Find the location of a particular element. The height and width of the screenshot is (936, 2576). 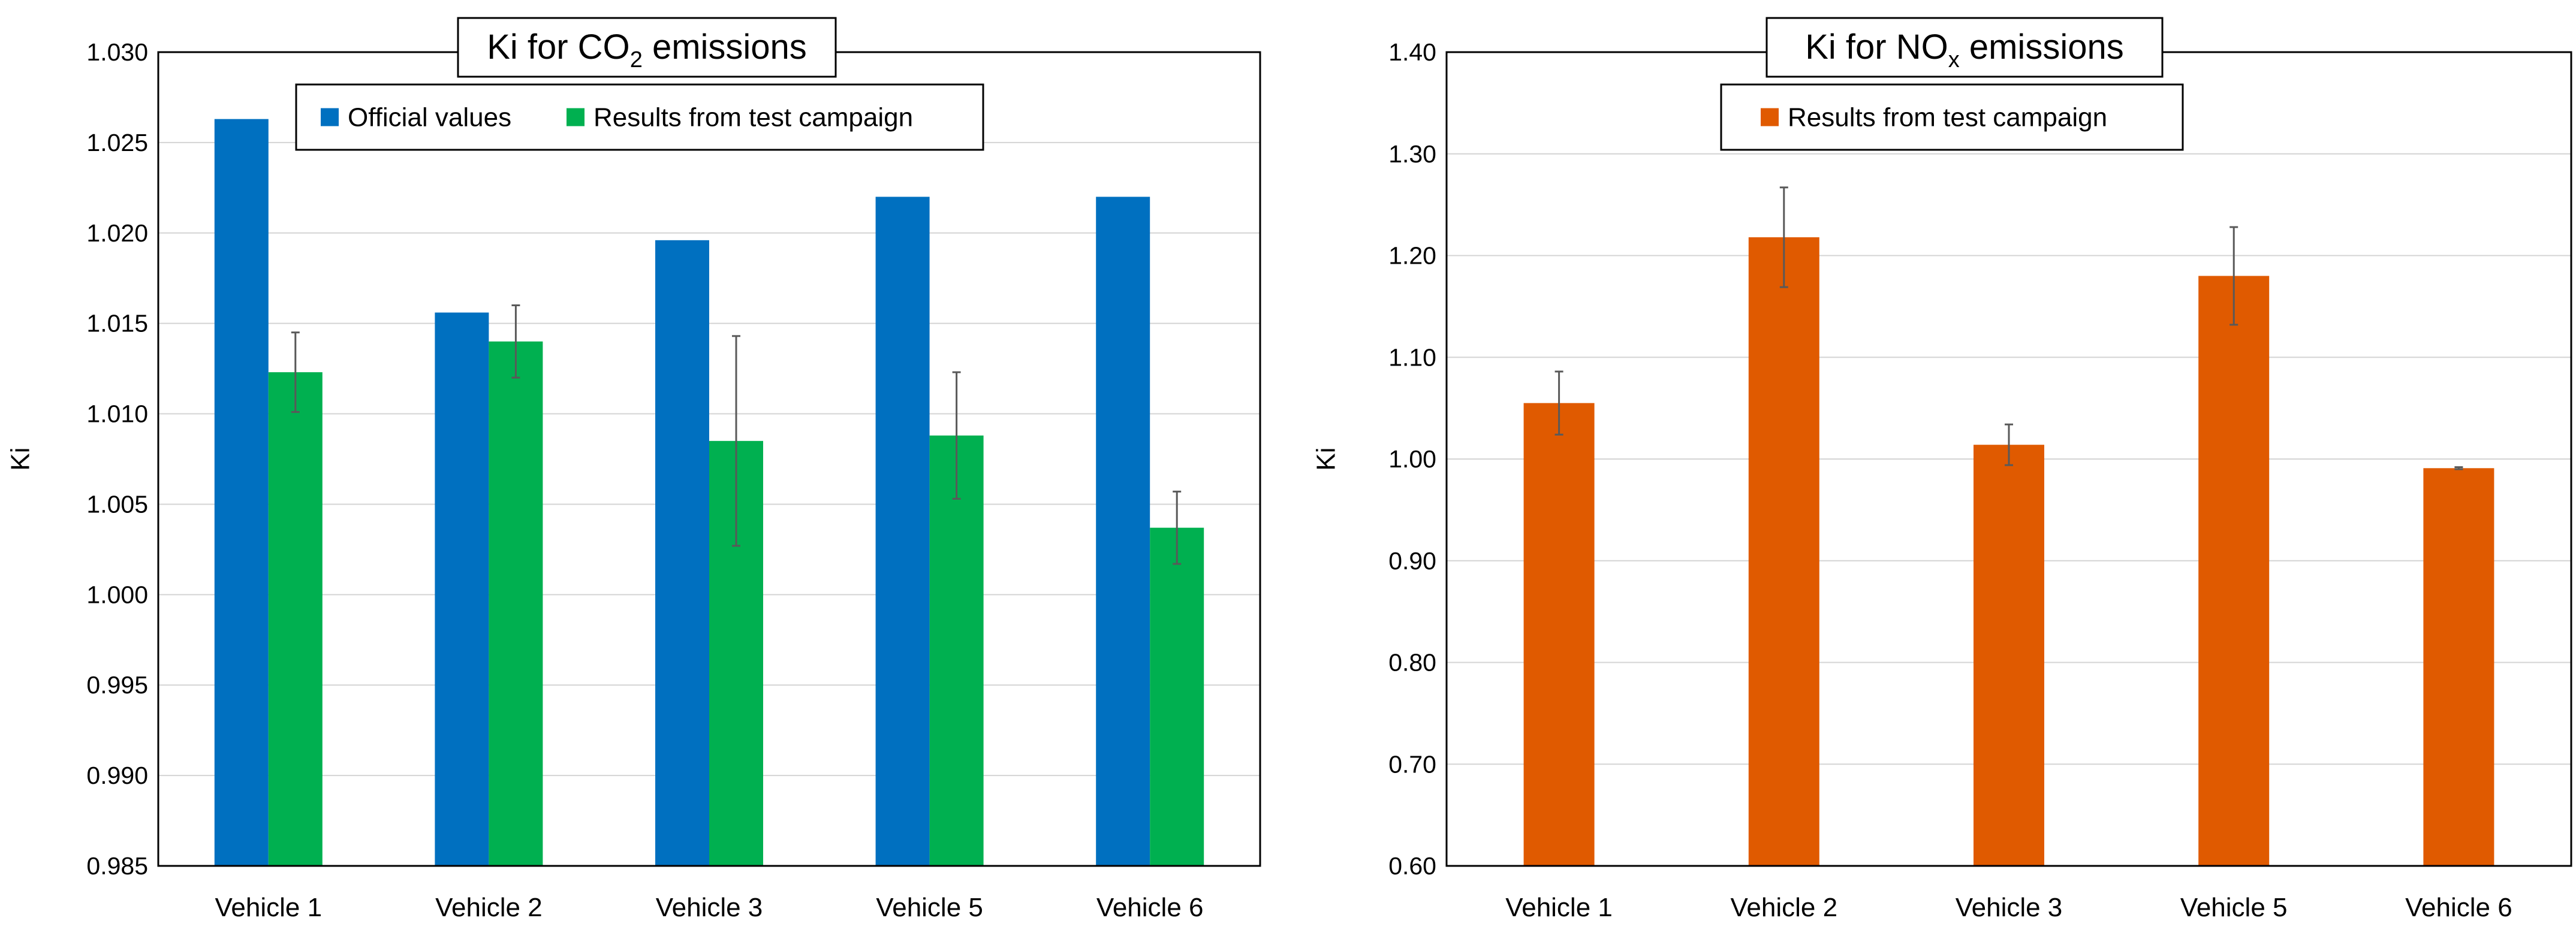

y-tick-label: 0.985 is located at coordinates (117, 866).